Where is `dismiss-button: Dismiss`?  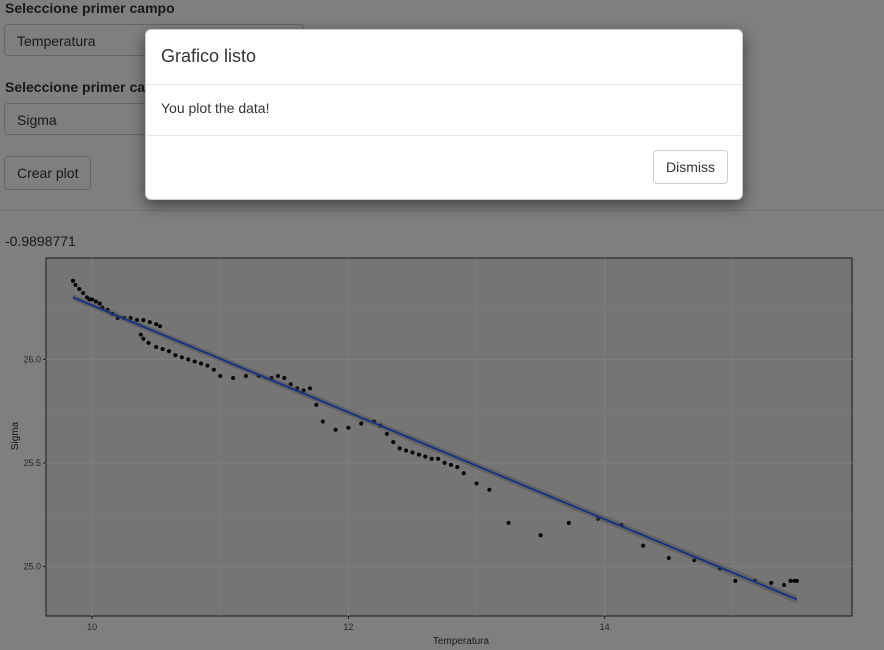
dismiss-button: Dismiss is located at coordinates (690, 167).